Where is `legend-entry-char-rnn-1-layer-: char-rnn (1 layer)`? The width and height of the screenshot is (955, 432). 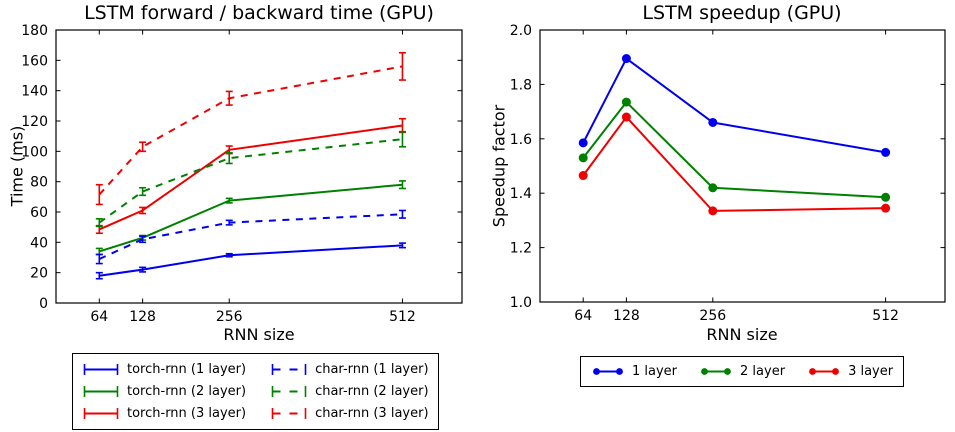 legend-entry-char-rnn-1-layer-: char-rnn (1 layer) is located at coordinates (349, 369).